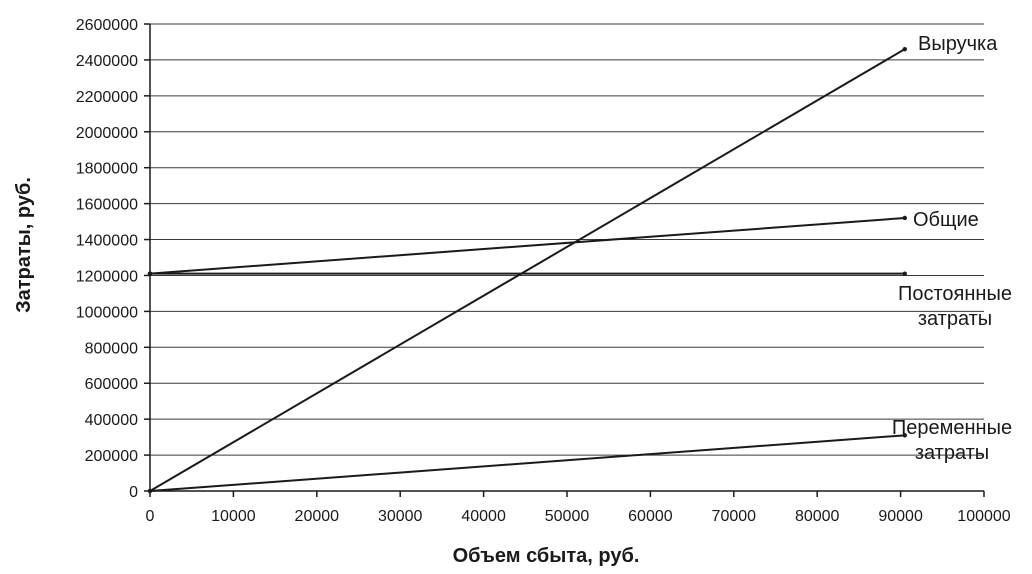 This screenshot has height=574, width=1032. Describe the element at coordinates (107, 276) in the screenshot. I see `y-tick-label: 1200000` at that location.